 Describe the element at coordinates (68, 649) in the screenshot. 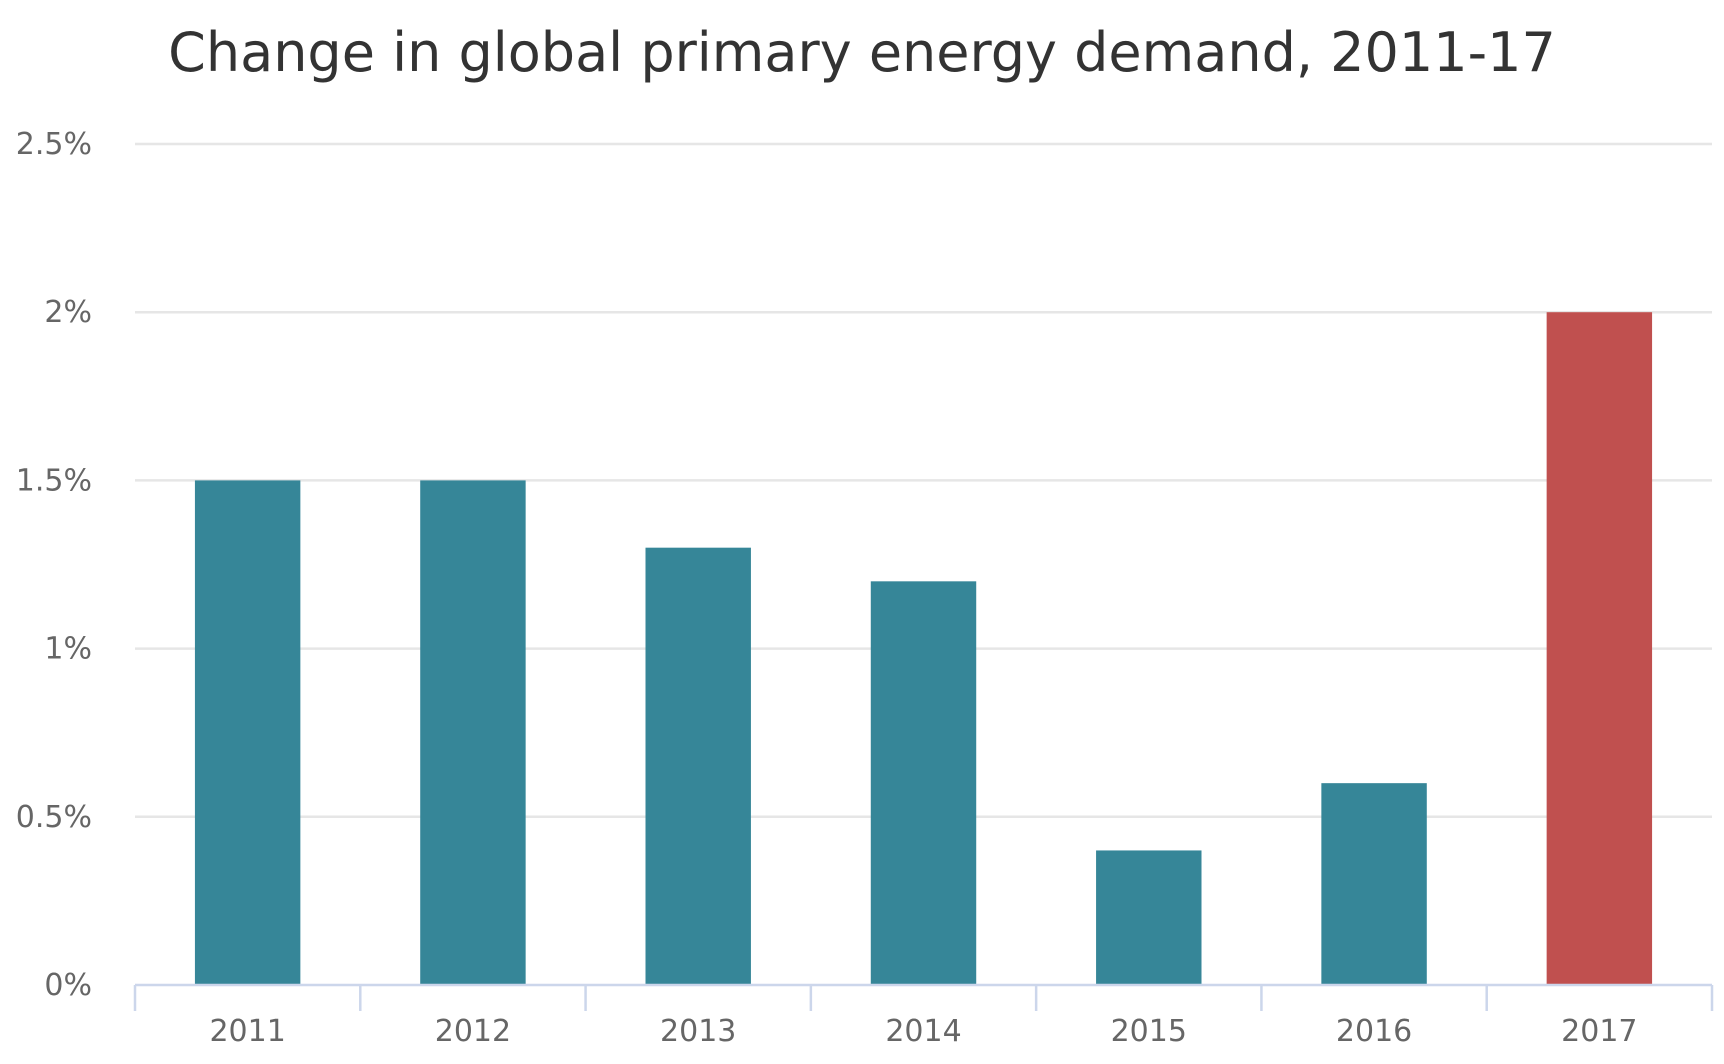

I see `y-tick-label: 1%` at that location.